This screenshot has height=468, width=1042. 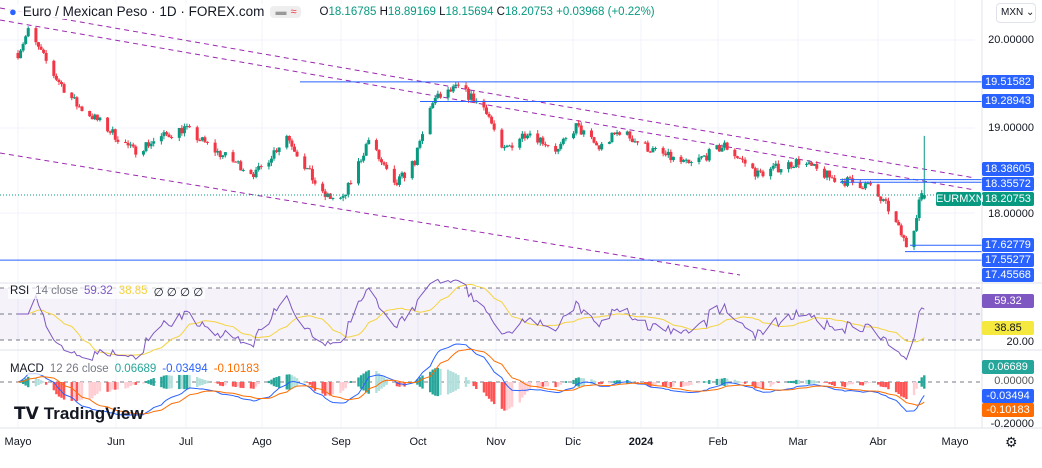 What do you see at coordinates (286, 11) in the screenshot?
I see `indicator-toggle: ▬ ≈` at bounding box center [286, 11].